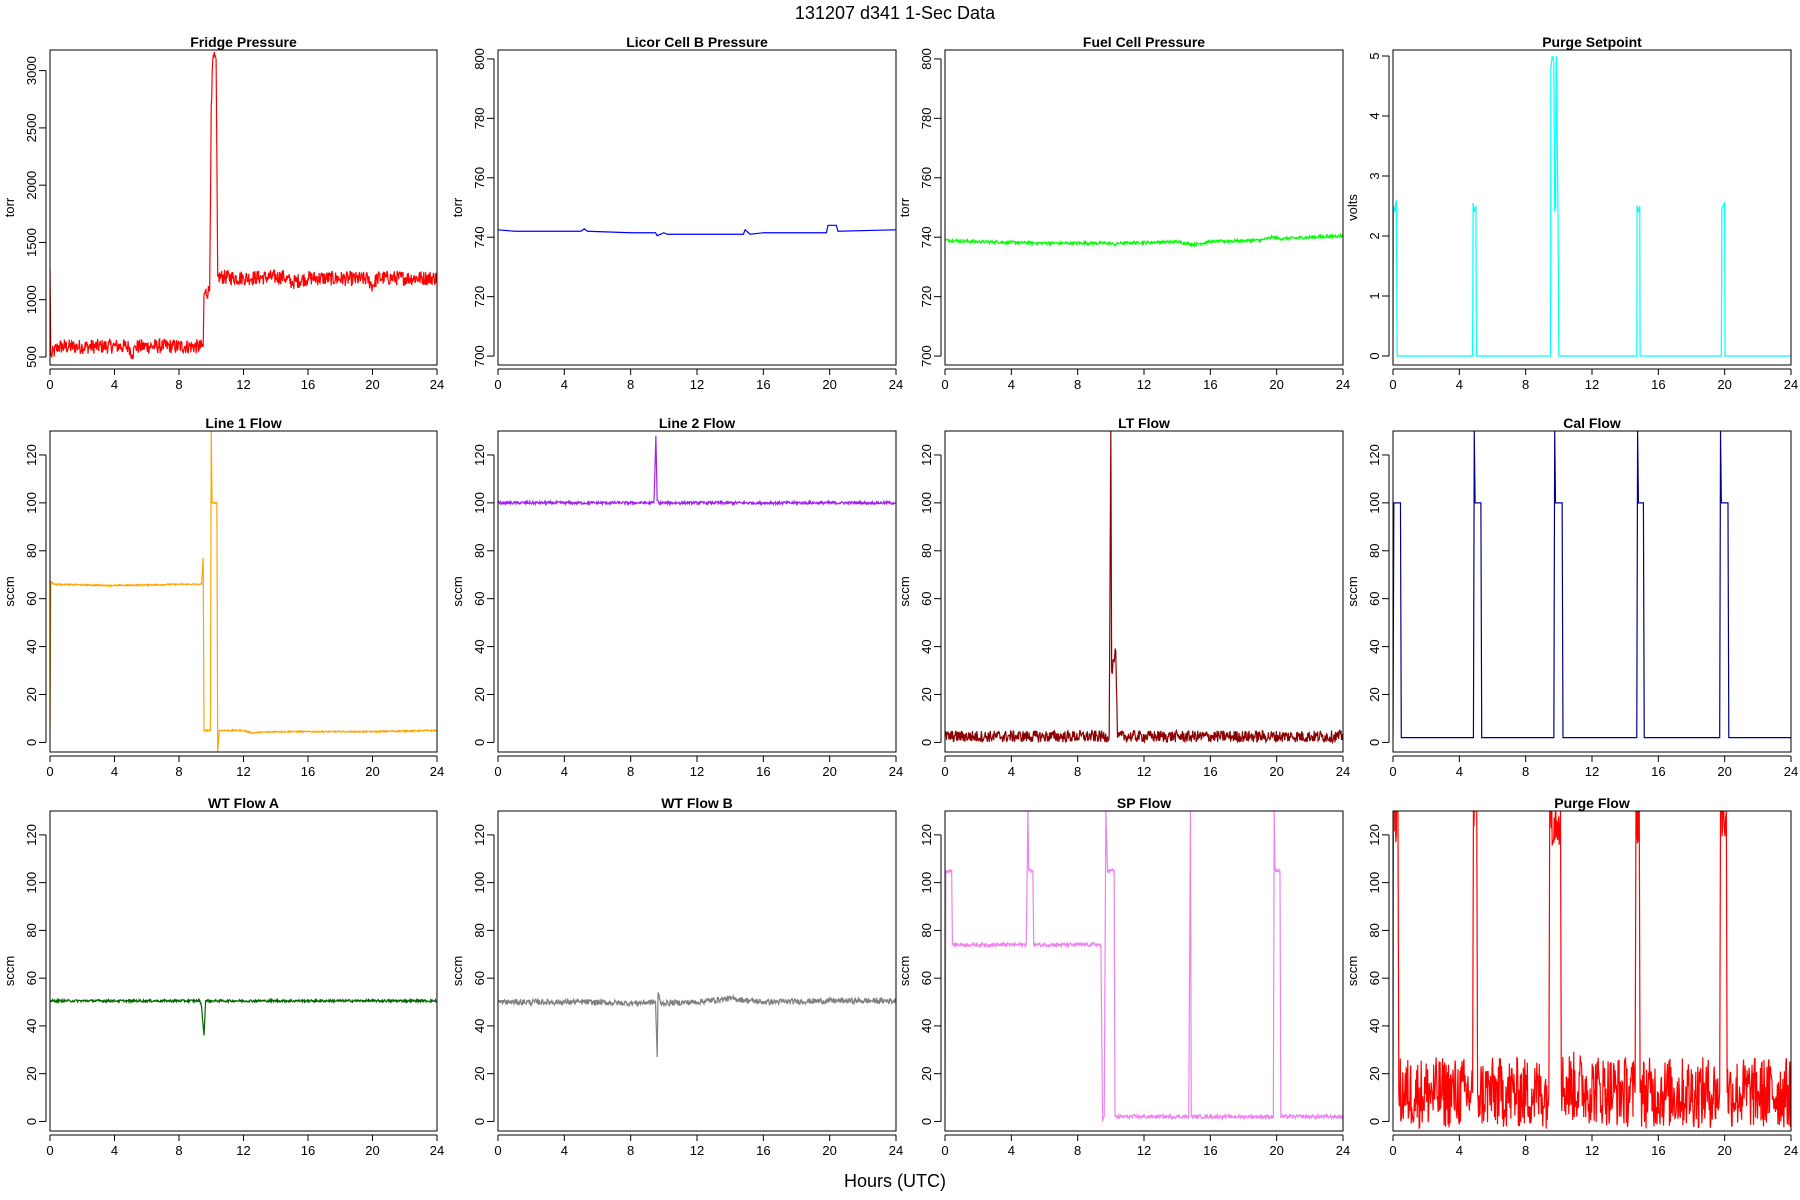 The image size is (1800, 1200). What do you see at coordinates (1592, 42) in the screenshot?
I see `panel-title: Purge Setpoint` at bounding box center [1592, 42].